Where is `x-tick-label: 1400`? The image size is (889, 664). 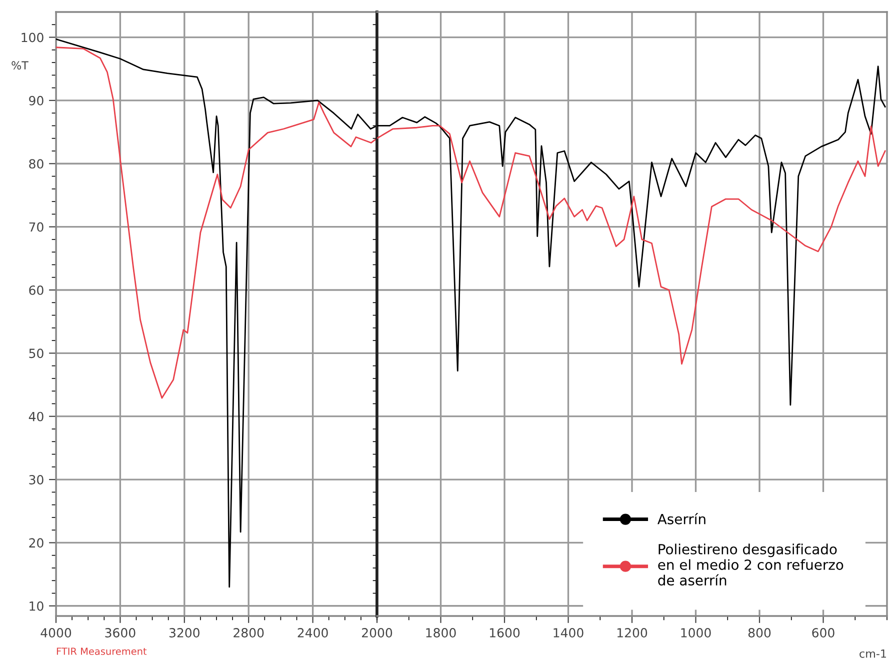
x-tick-label: 1400 is located at coordinates (569, 633).